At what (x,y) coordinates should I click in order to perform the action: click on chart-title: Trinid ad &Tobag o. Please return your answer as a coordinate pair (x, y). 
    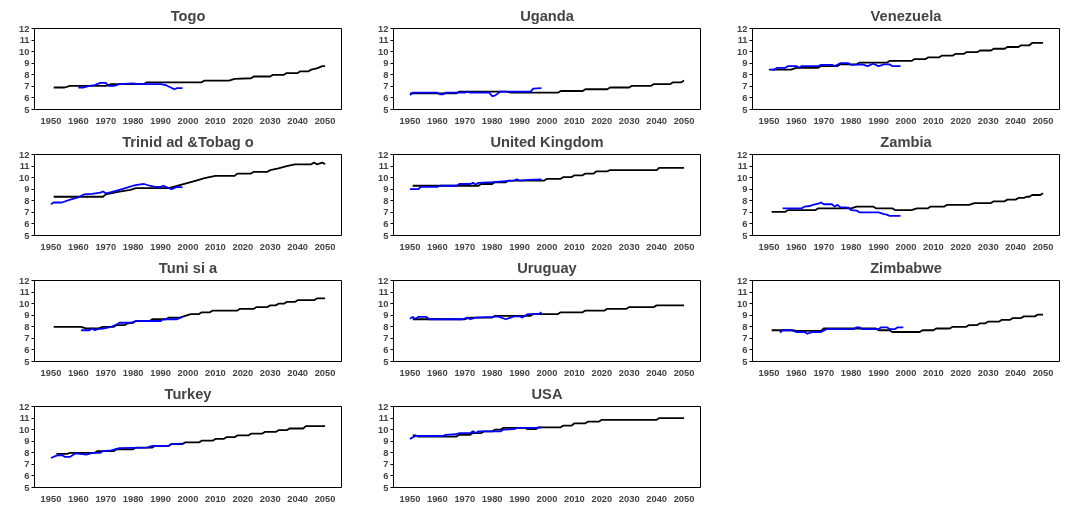
    Looking at the image, I should click on (188, 141).